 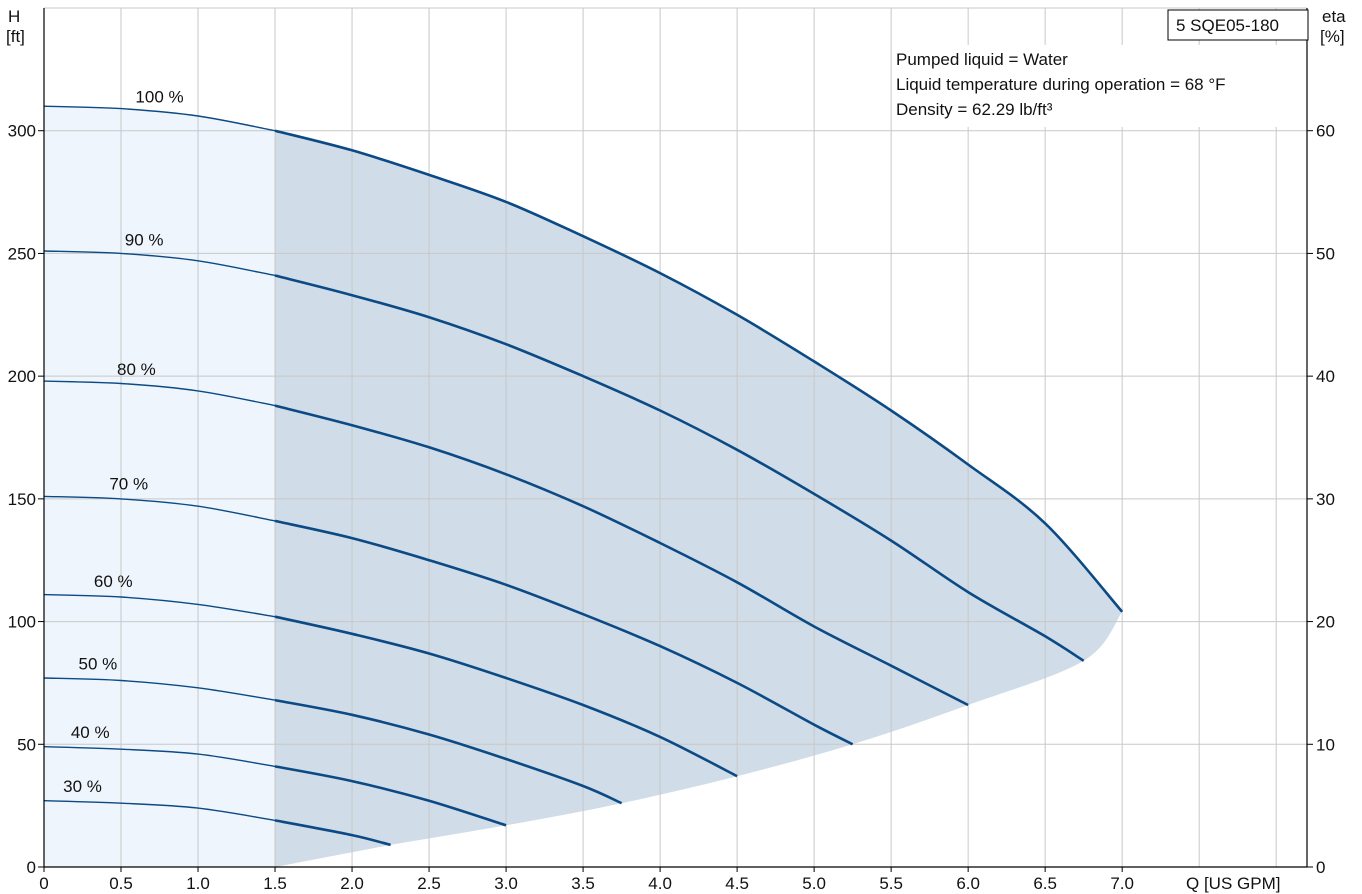 I want to click on y-left-tick-label: 100, so click(x=22, y=622).